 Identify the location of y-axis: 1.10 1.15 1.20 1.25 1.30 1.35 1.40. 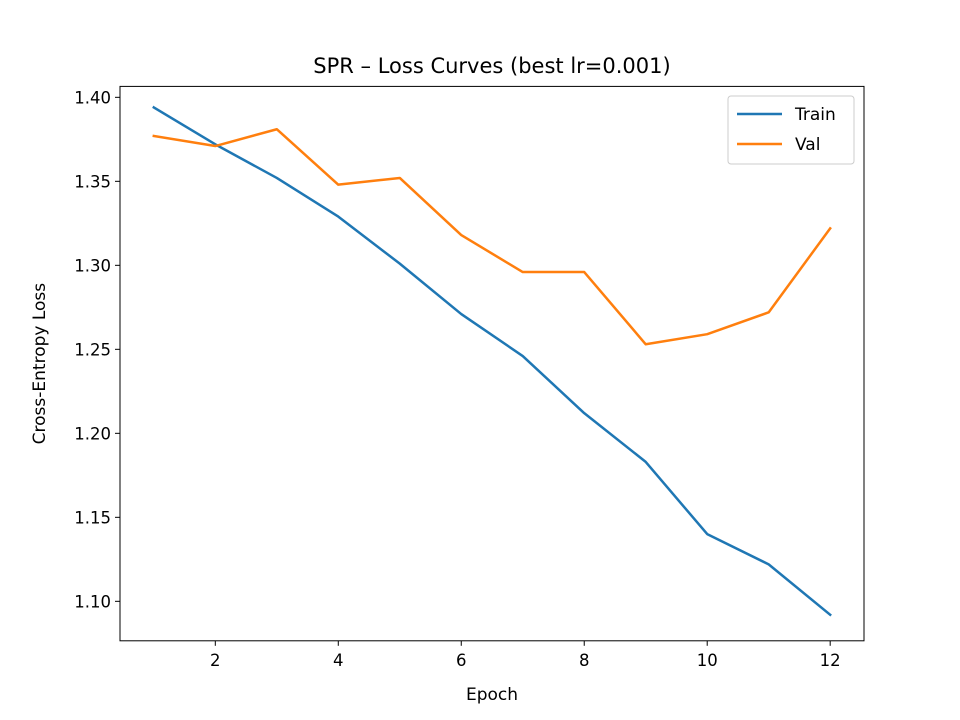
(97, 349).